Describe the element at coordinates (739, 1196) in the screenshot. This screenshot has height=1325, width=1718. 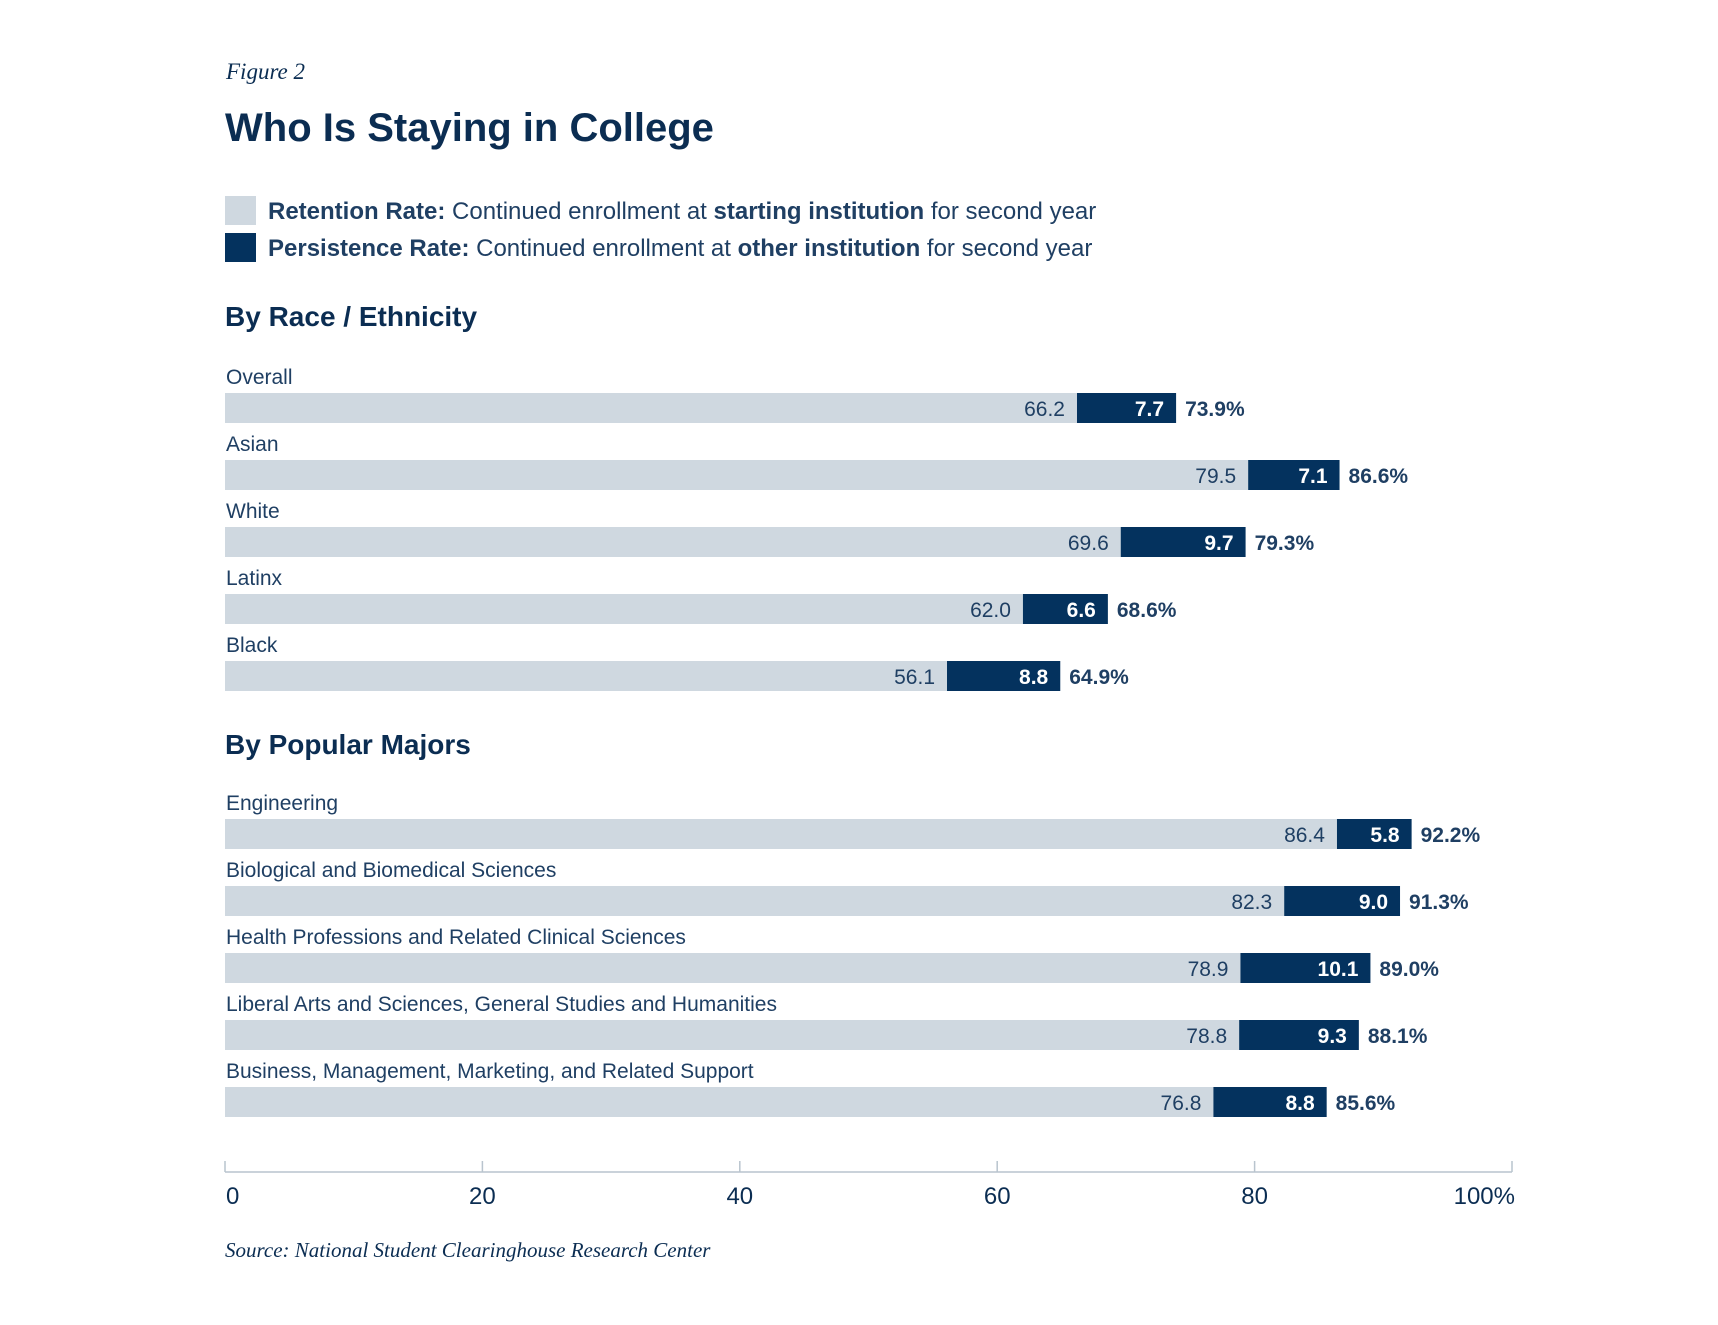
I see `x-tick-label: 40` at that location.